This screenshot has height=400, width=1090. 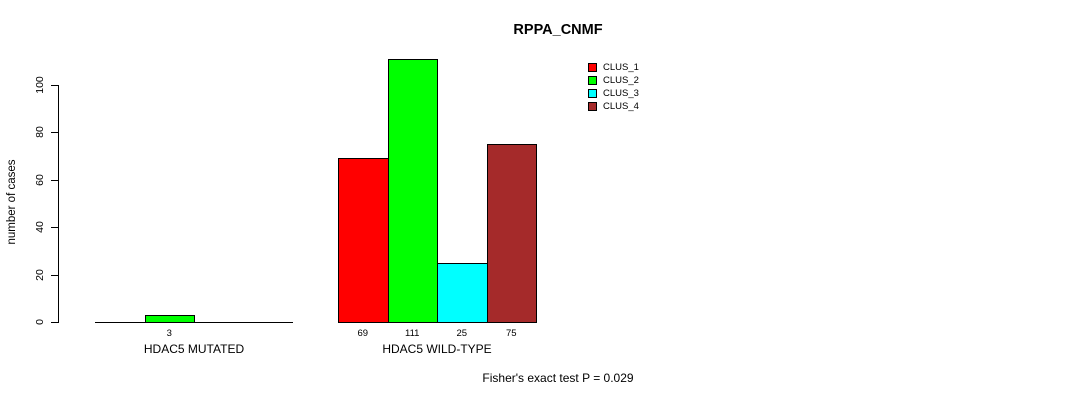 I want to click on y-axis-tick-label: 40, so click(x=40, y=227).